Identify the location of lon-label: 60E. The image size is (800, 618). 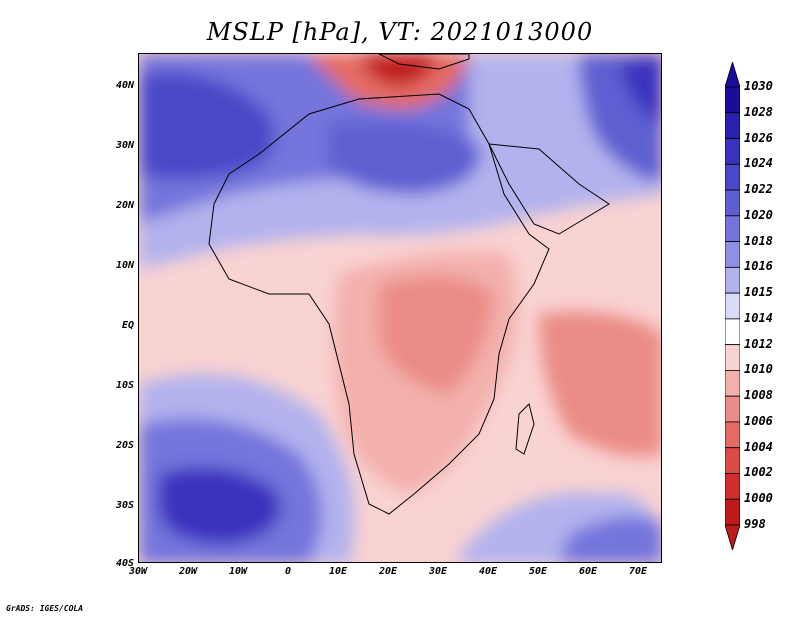
(588, 571).